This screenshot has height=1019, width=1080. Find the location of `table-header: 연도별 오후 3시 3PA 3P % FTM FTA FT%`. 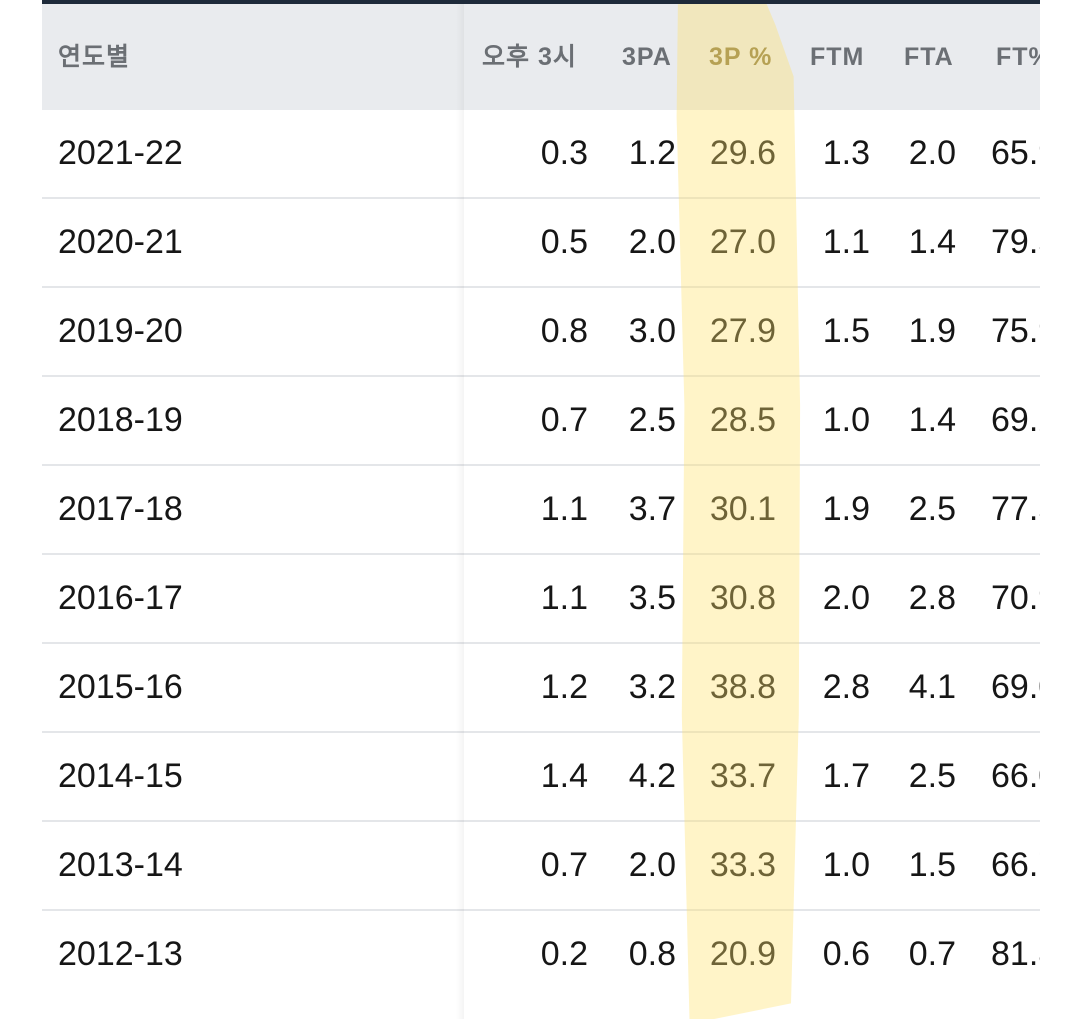

table-header: 연도별 오후 3시 3PA 3P % FTM FTA FT% is located at coordinates (541, 57).